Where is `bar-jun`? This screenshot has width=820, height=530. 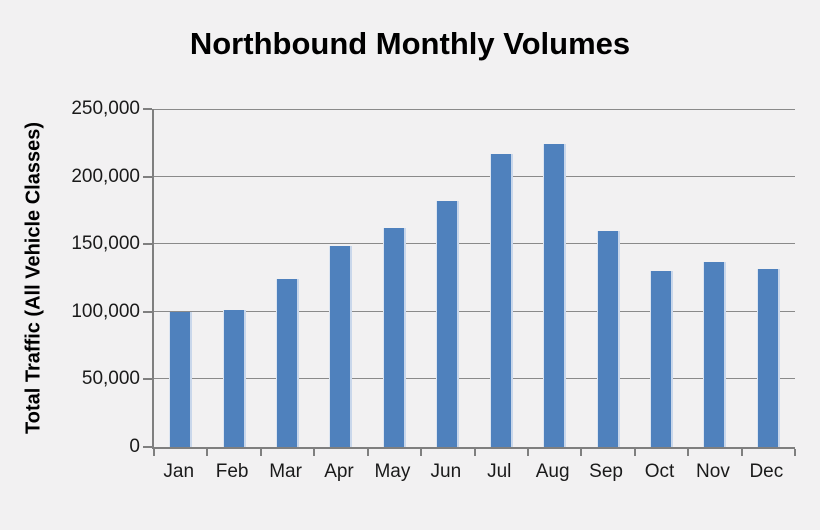 bar-jun is located at coordinates (448, 323).